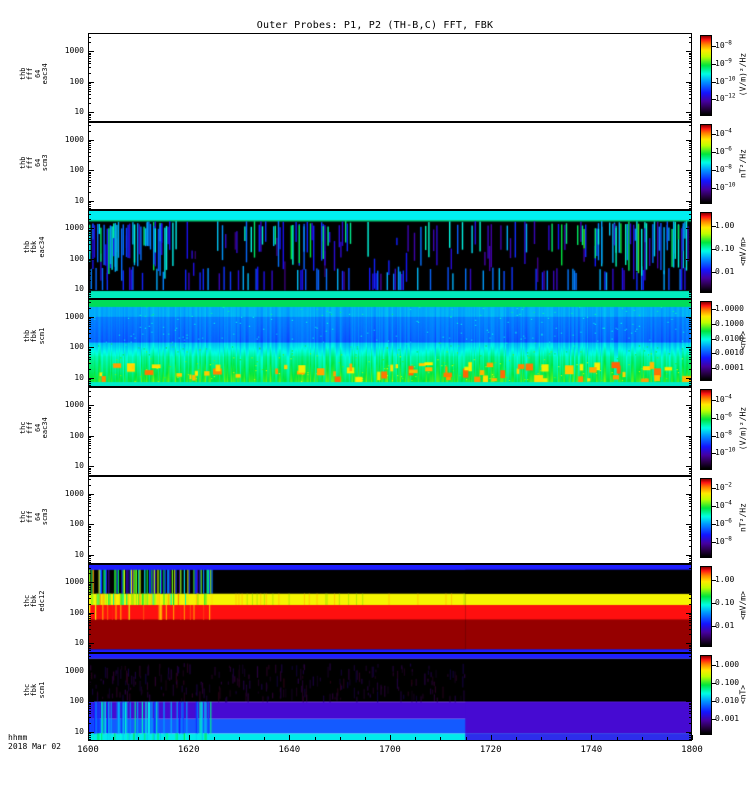 Image resolution: width=750 pixels, height=800 pixels. What do you see at coordinates (743, 252) in the screenshot?
I see `colorbar-unit-label: <mV/m>` at bounding box center [743, 252].